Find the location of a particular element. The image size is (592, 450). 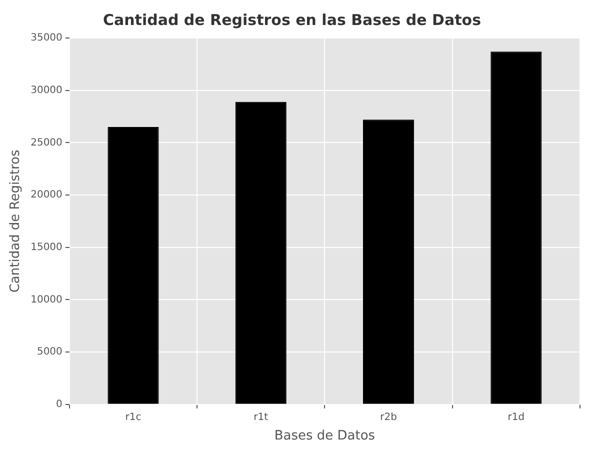

y-tick-label: 30000 is located at coordinates (46, 90).